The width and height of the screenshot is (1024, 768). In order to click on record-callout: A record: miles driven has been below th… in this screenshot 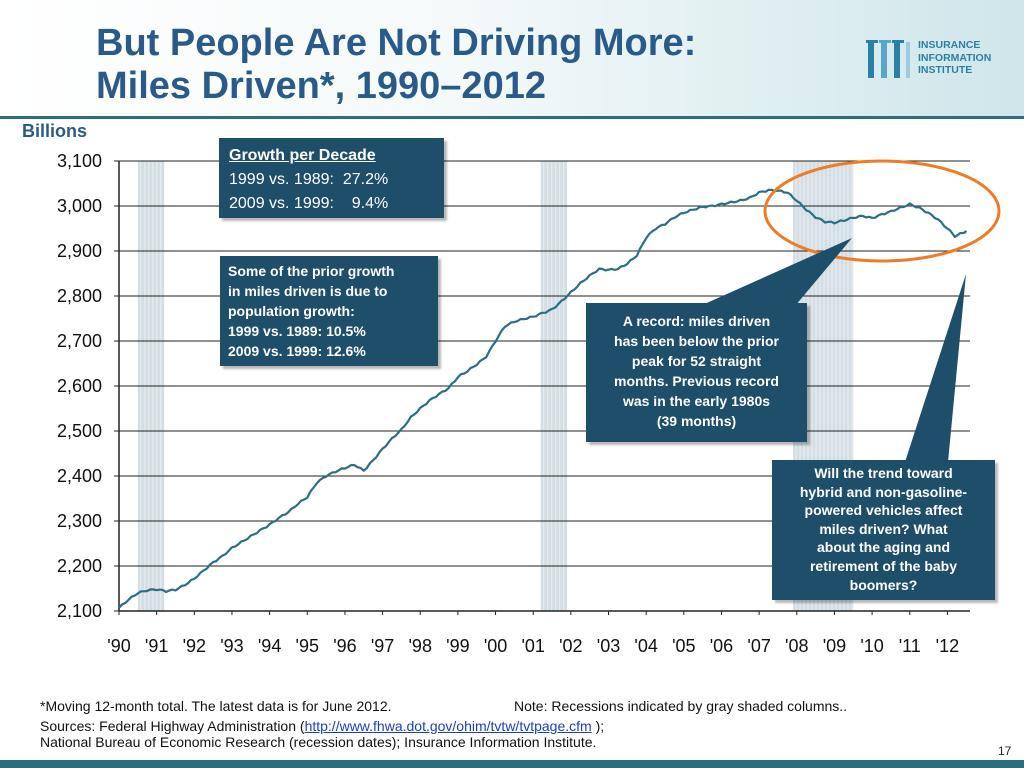, I will do `click(696, 372)`.